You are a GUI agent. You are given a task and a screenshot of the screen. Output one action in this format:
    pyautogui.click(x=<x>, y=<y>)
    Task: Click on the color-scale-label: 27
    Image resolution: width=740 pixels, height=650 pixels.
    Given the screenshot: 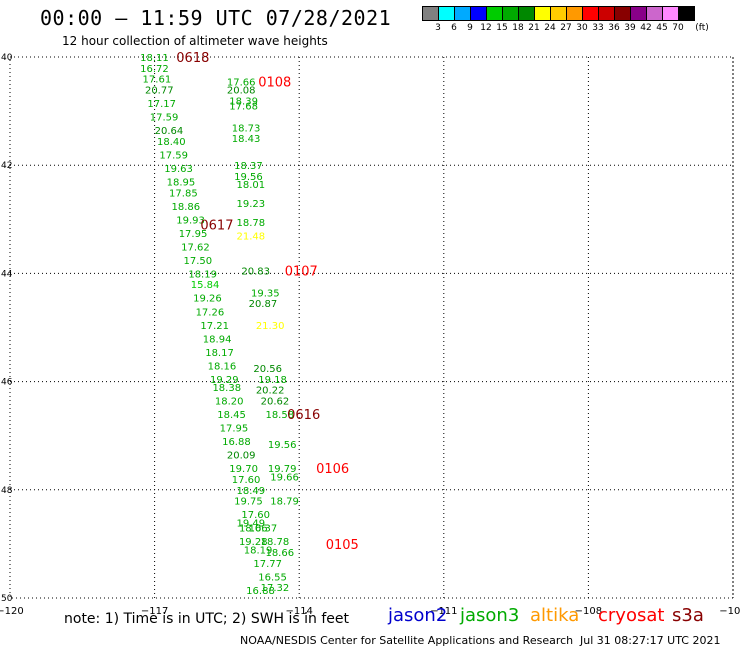 What is the action you would take?
    pyautogui.click(x=566, y=28)
    